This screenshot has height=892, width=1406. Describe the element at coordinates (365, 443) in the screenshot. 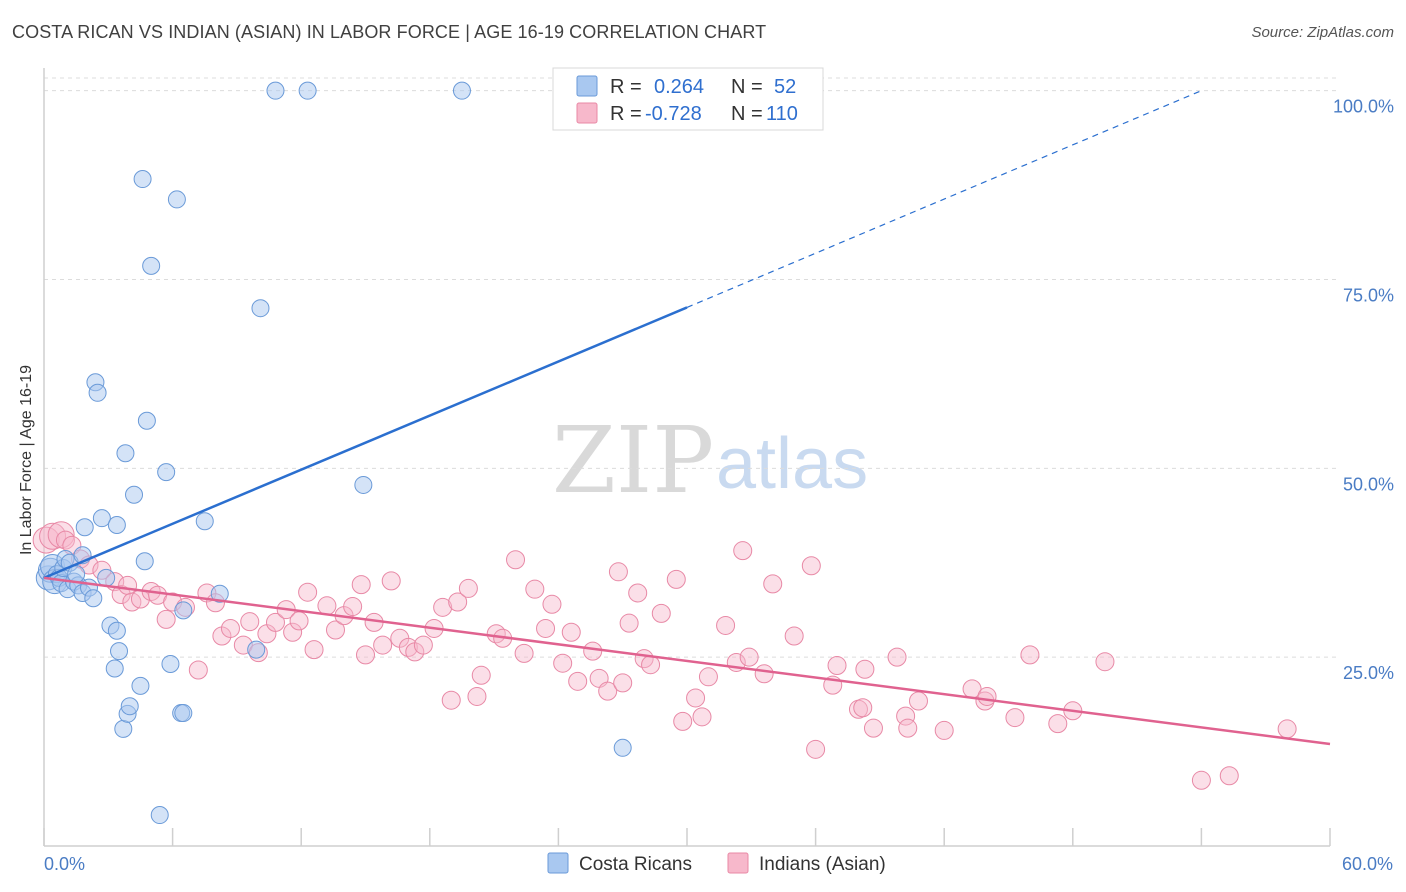

I see `costa-trend-line` at that location.